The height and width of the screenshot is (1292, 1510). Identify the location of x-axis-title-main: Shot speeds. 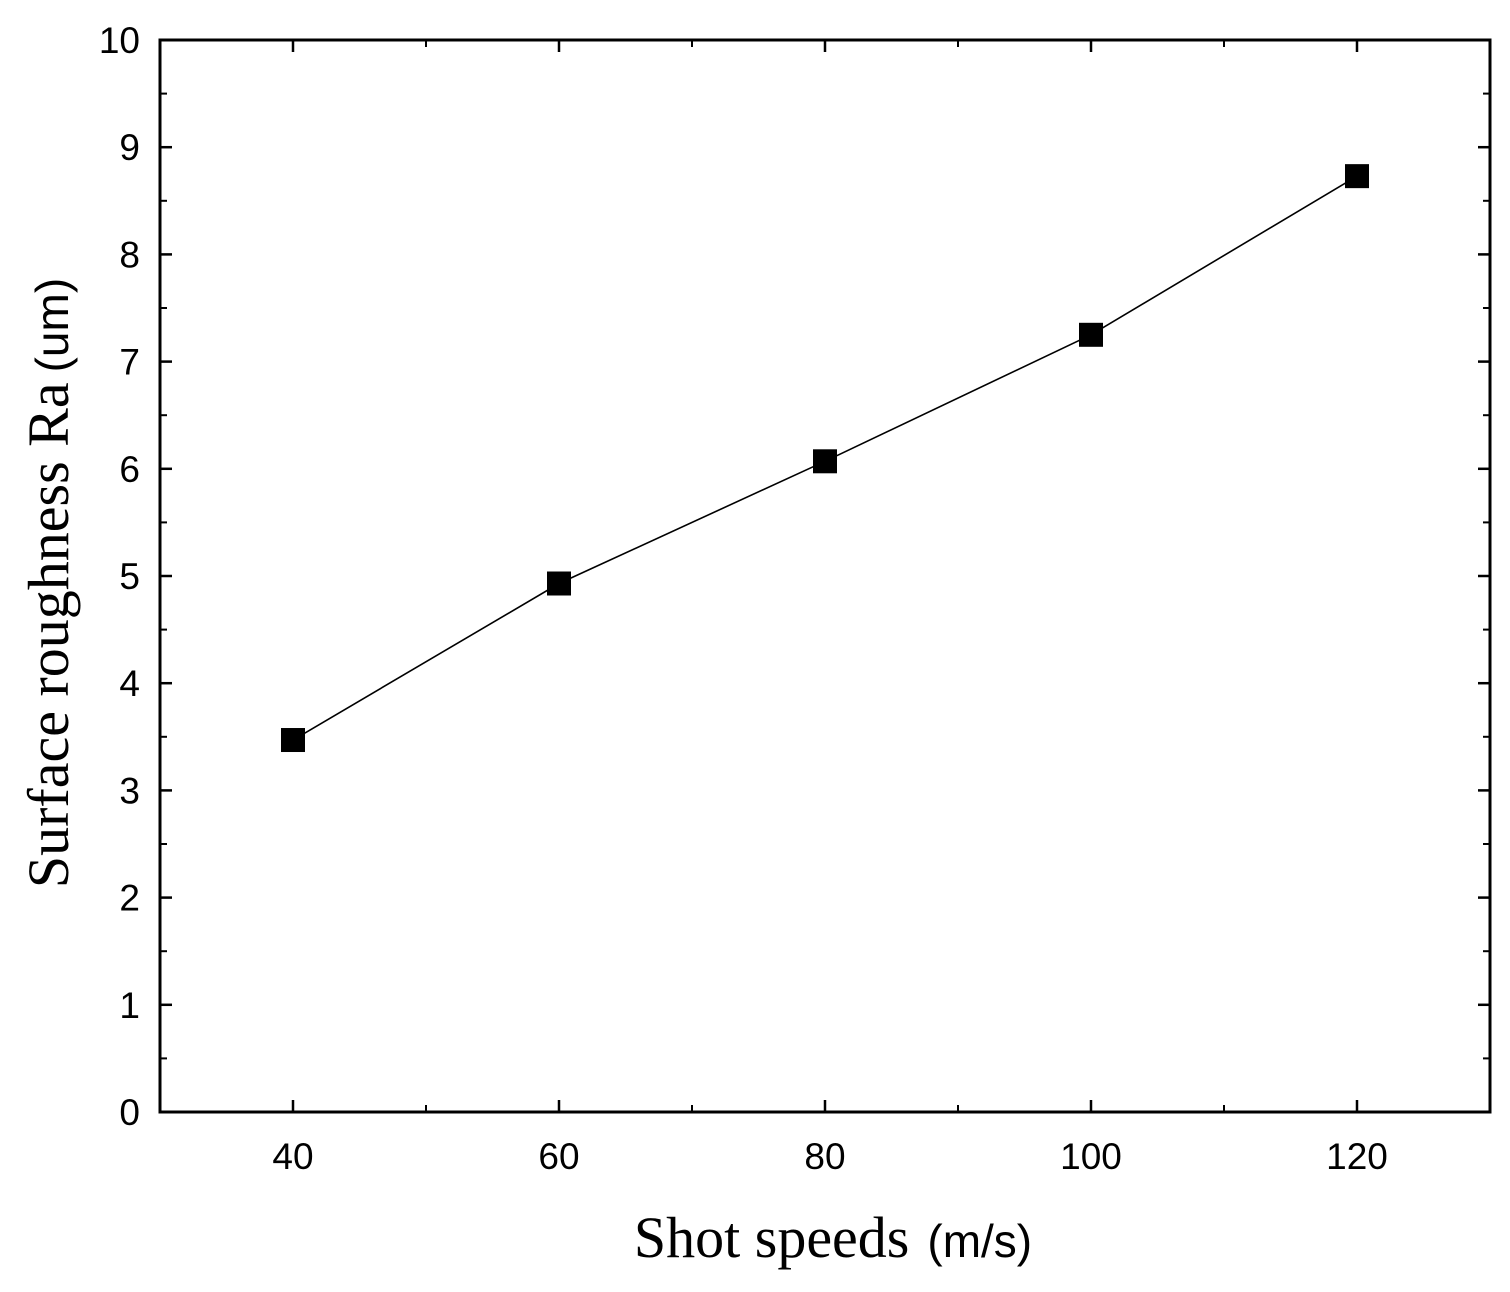
(772, 1237).